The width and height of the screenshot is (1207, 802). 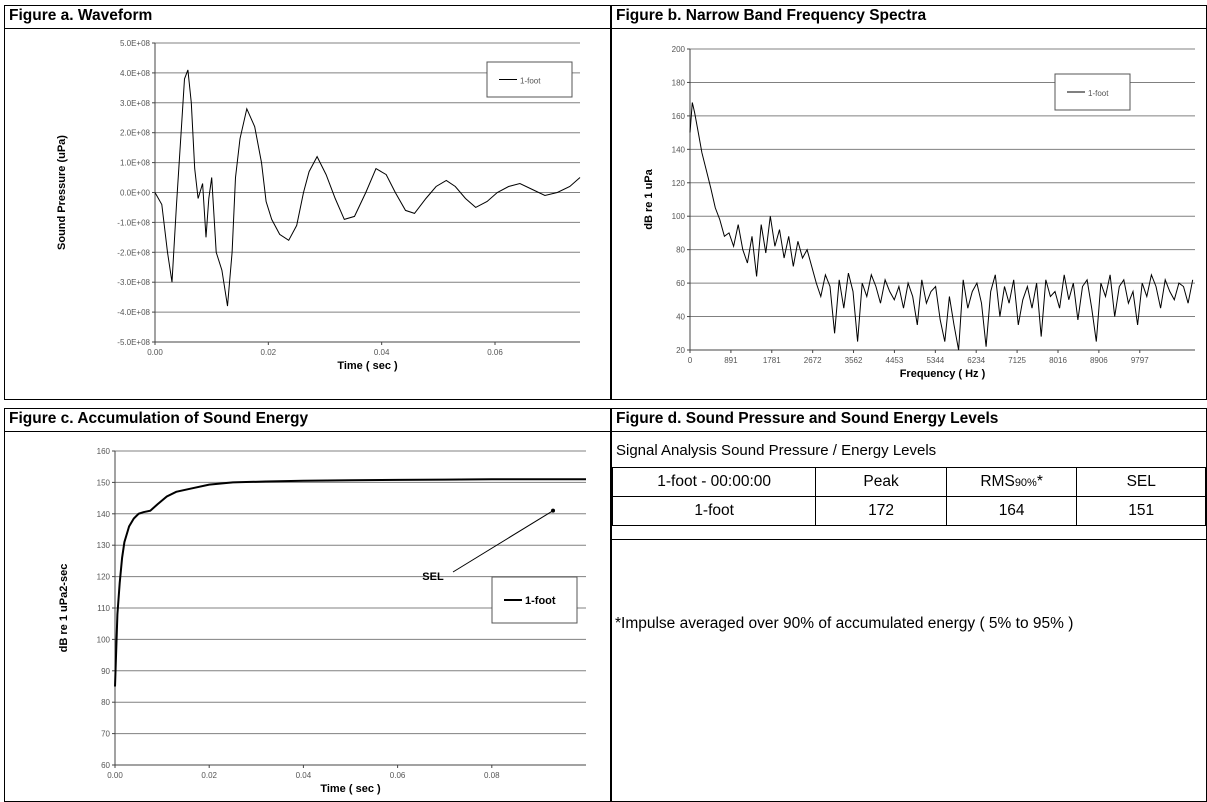 I want to click on cell-rms: 164, so click(x=1011, y=511).